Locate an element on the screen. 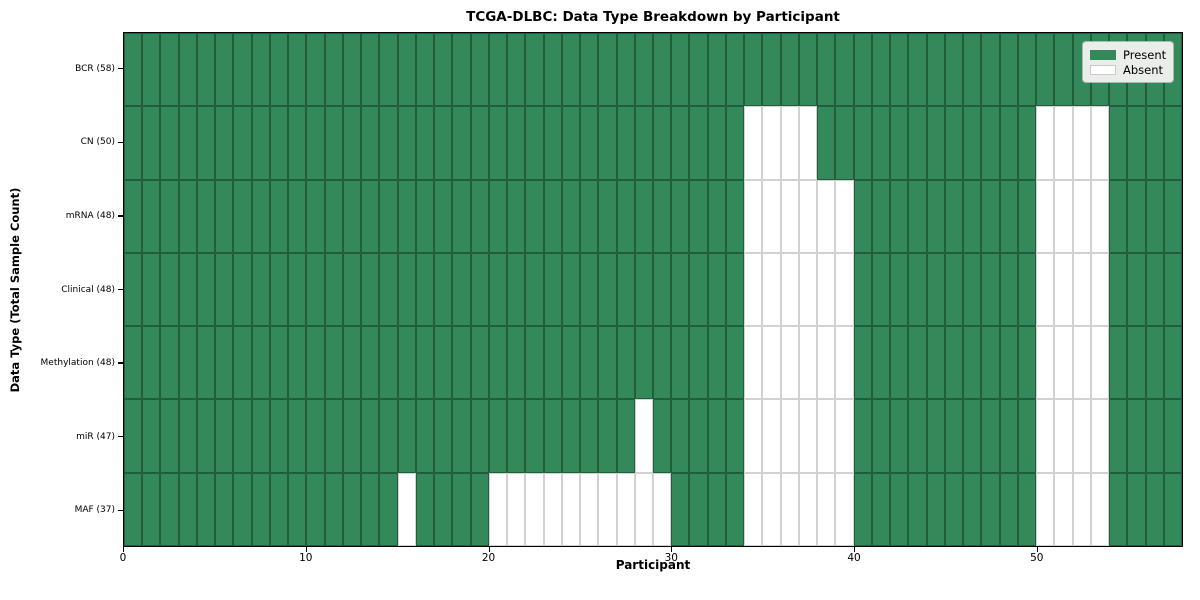 This screenshot has width=1200, height=600. legend-label-present: Present is located at coordinates (1145, 54).